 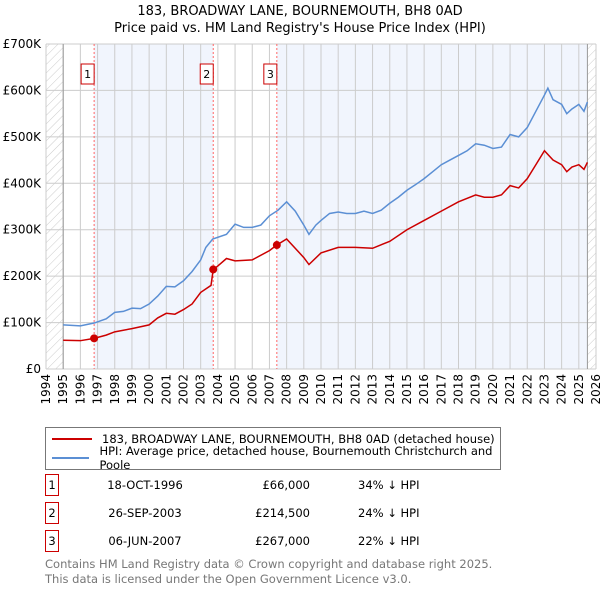 I want to click on sale-price: £267,000, so click(x=282, y=541).